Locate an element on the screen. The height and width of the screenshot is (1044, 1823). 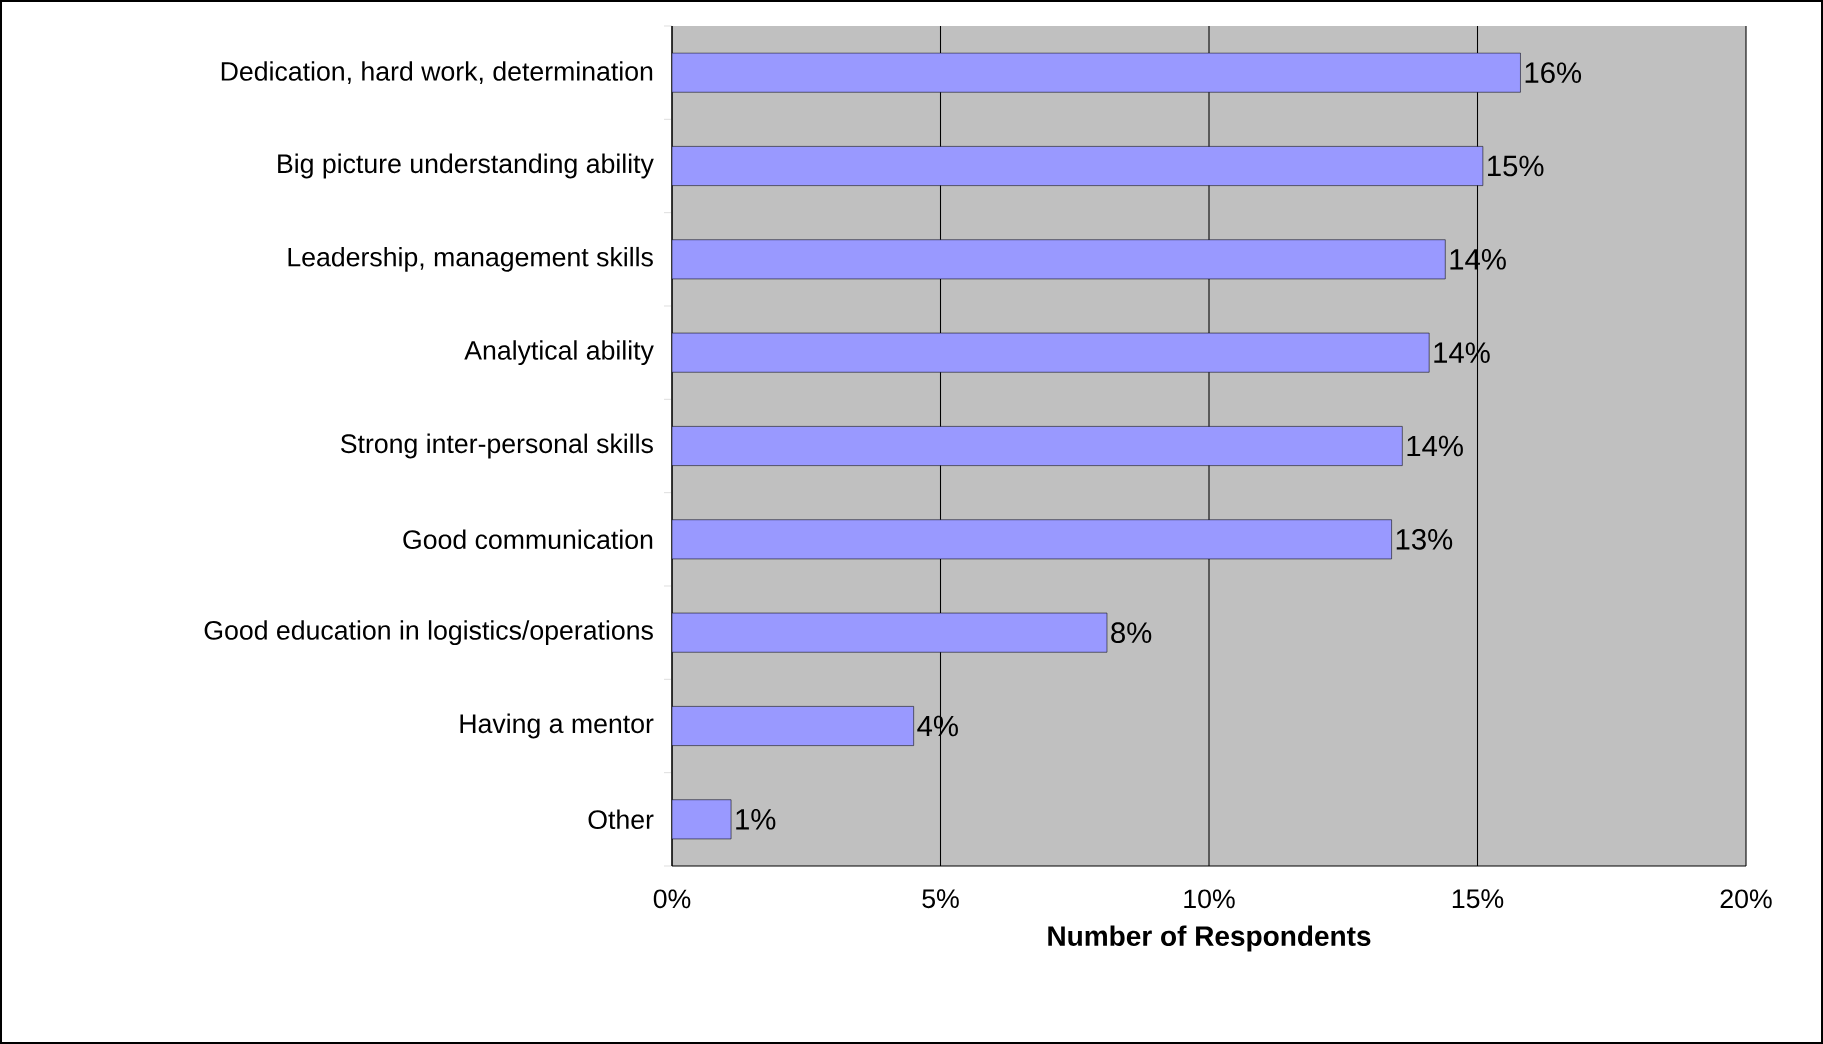
data-label: 16% is located at coordinates (1553, 73).